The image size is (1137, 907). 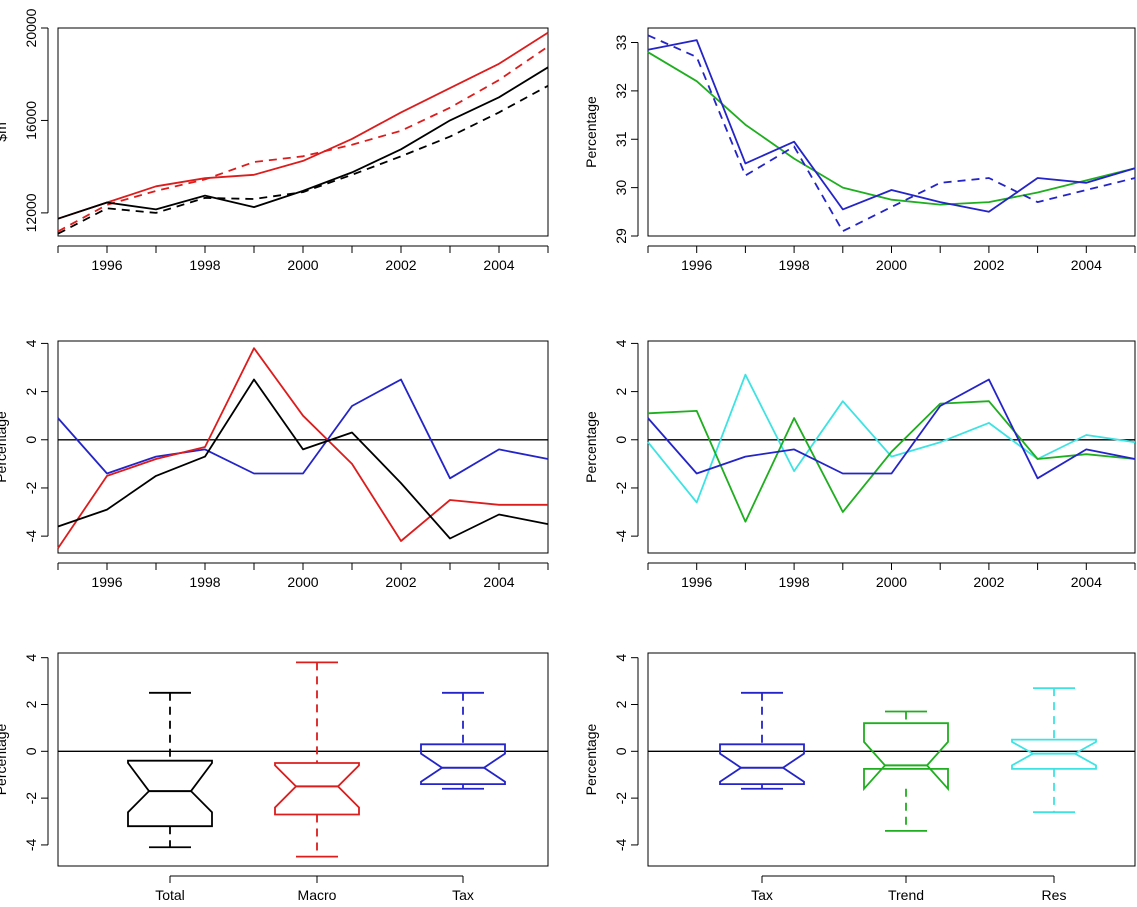 I want to click on panel-4: -4 -2 0 2 4 Percentage 1996 1998 2000 2002 2004, so click(x=859, y=464).